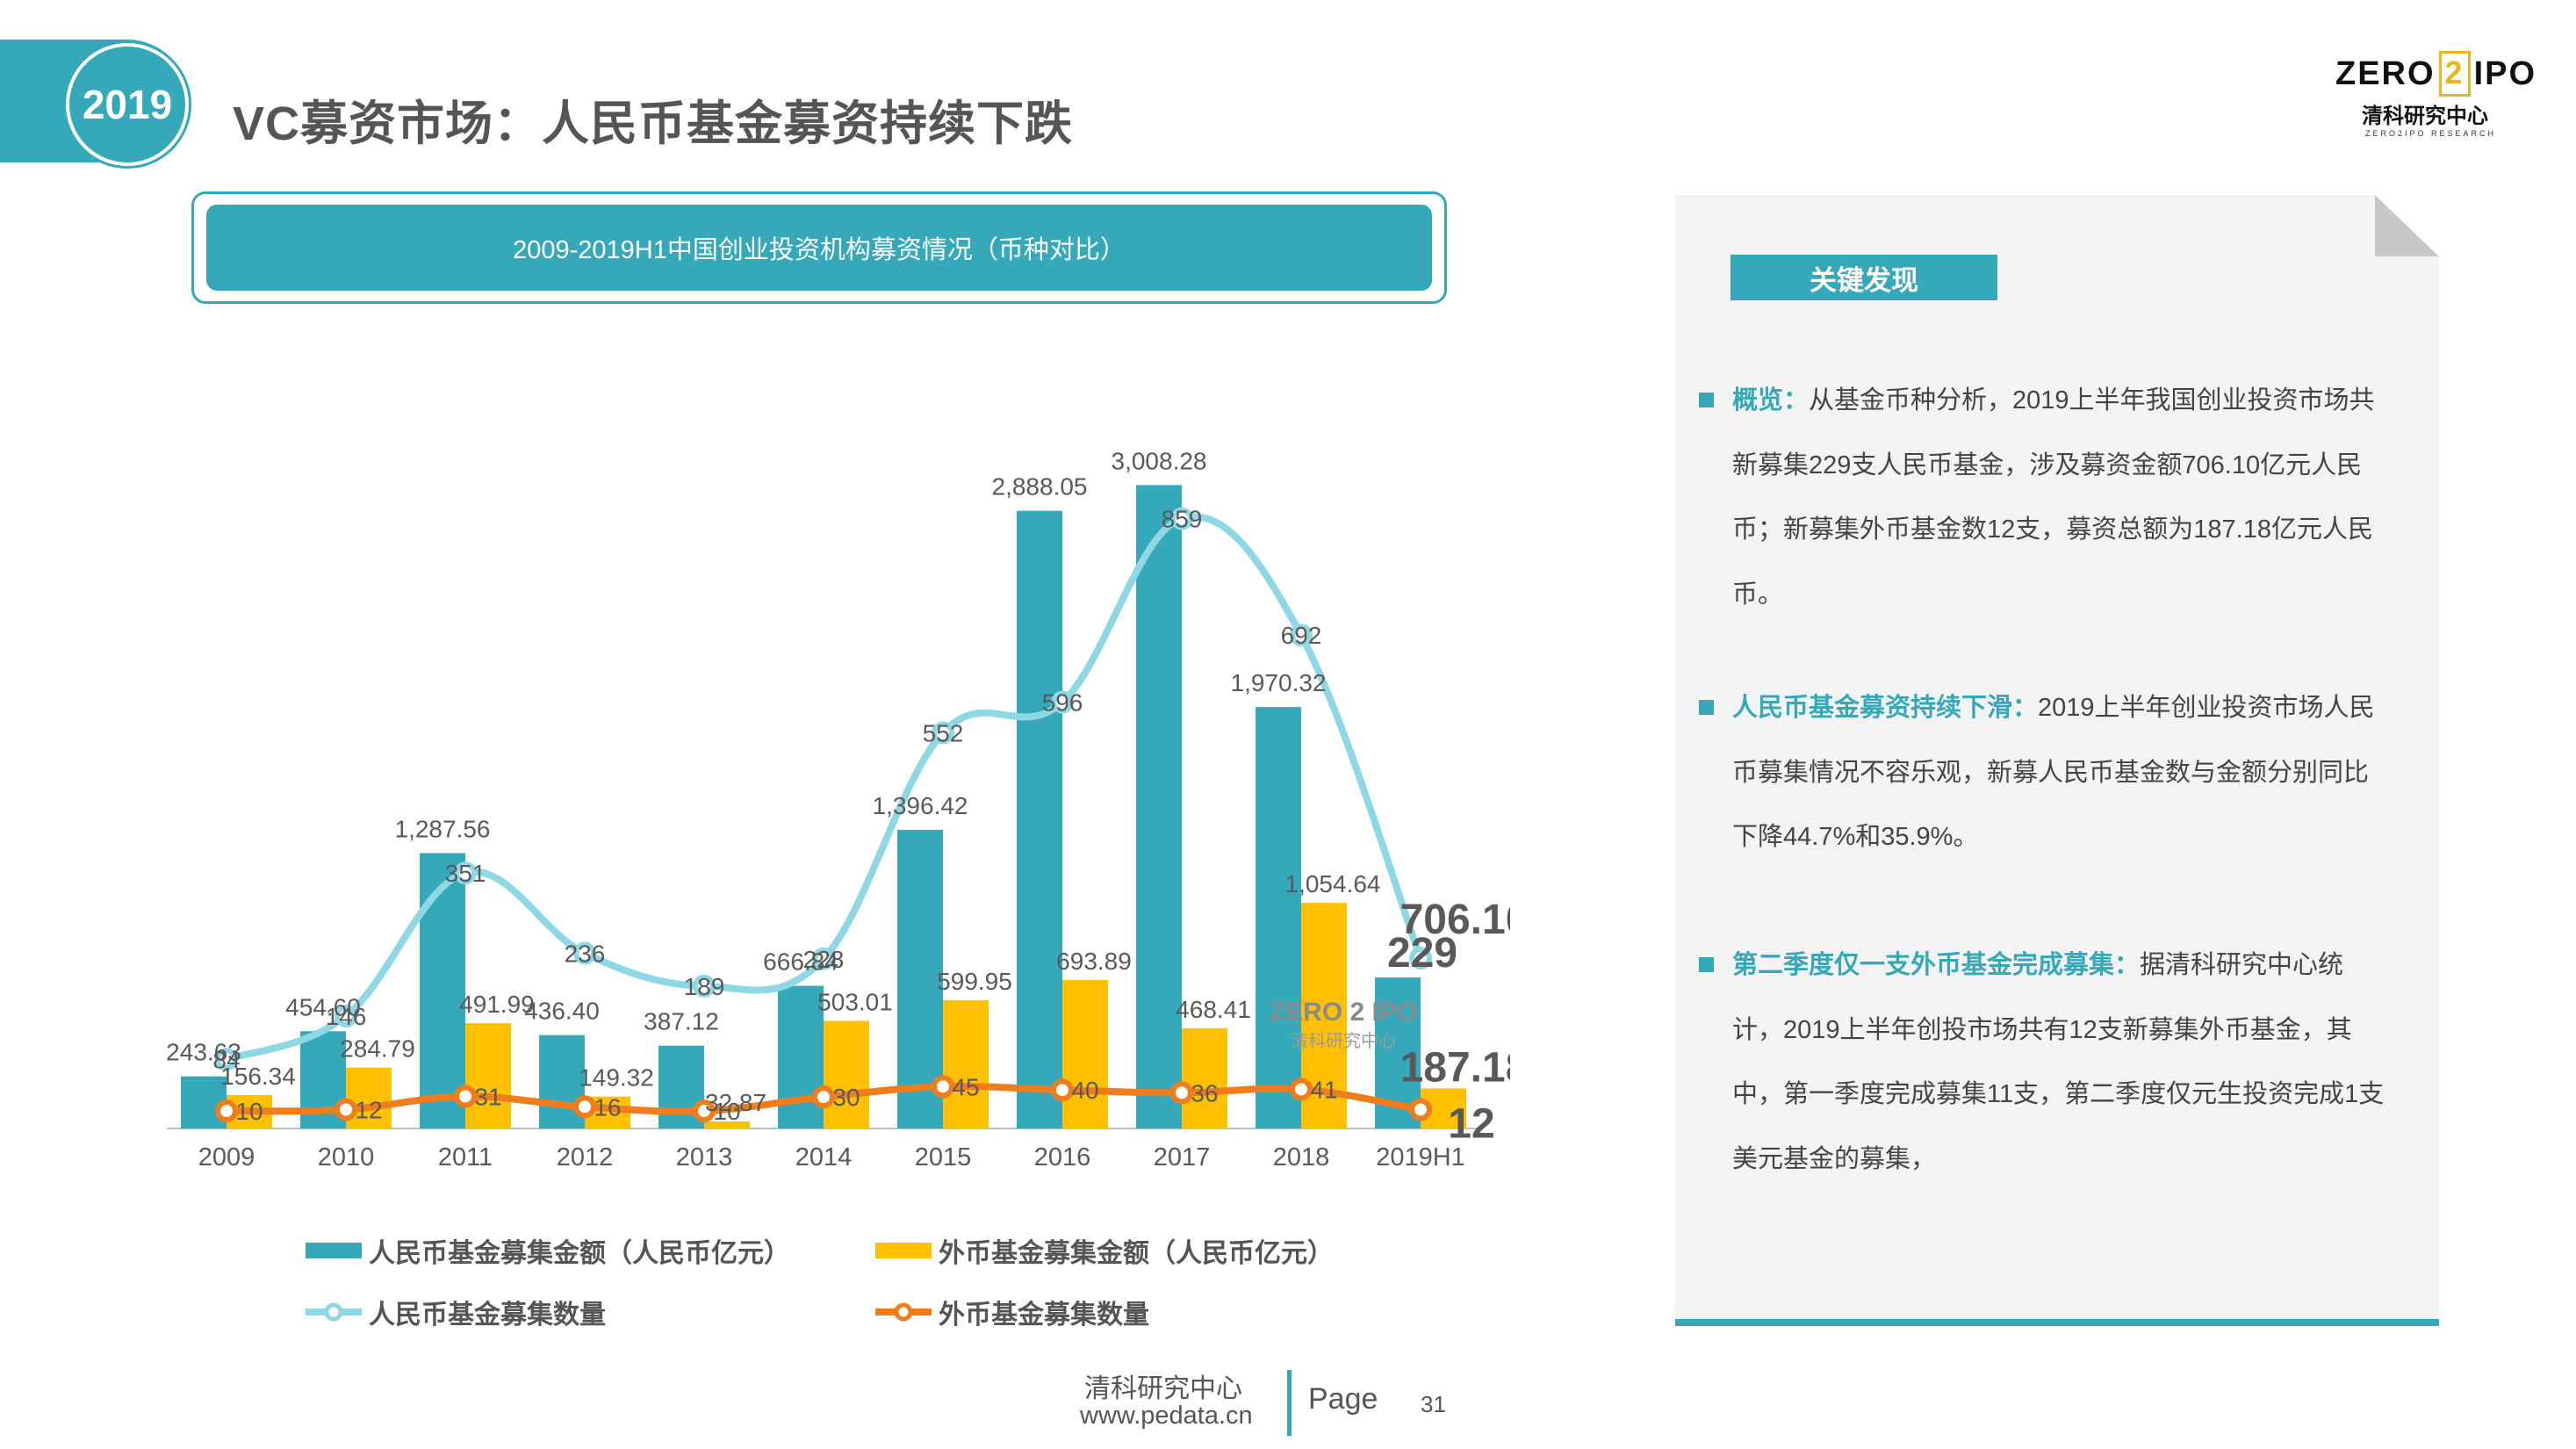  I want to click on legend-fx-amount: 外币基金募集金额（人民币亿元）, so click(1104, 1251).